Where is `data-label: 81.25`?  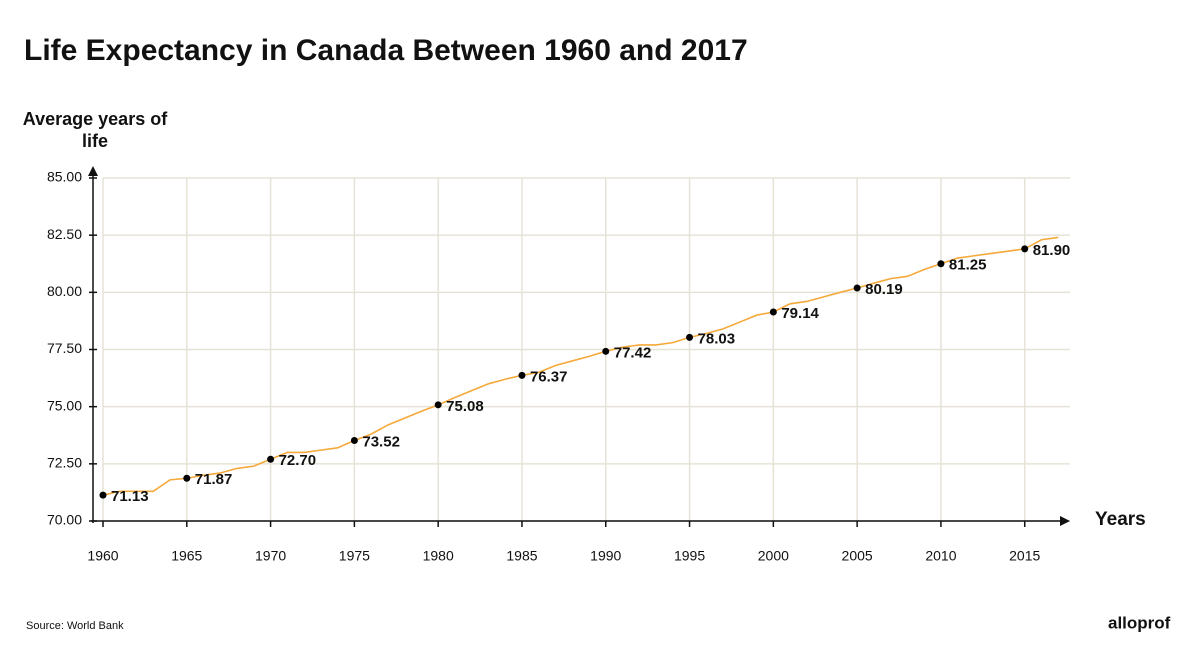 data-label: 81.25 is located at coordinates (968, 265).